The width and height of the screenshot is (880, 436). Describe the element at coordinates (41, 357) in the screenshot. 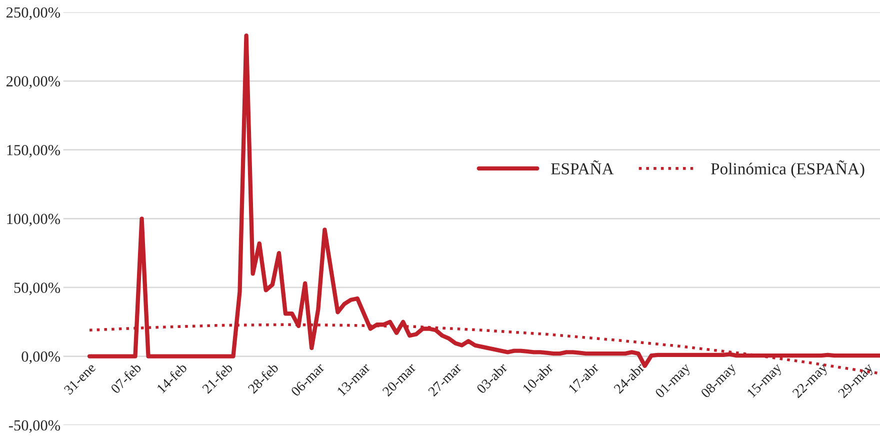

I see `y-tick-label: 0,00%` at that location.